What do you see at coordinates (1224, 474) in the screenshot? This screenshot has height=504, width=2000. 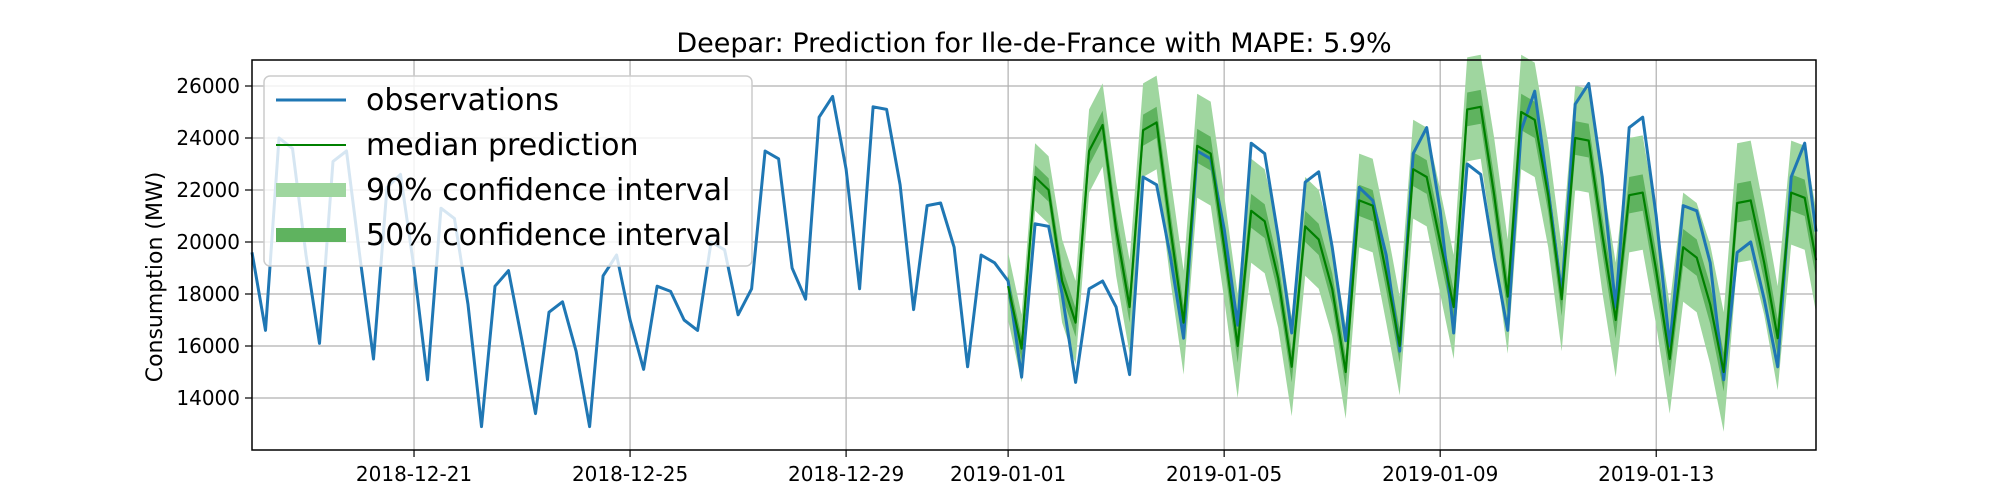 I see `x-tick-label: 2019-01-05` at bounding box center [1224, 474].